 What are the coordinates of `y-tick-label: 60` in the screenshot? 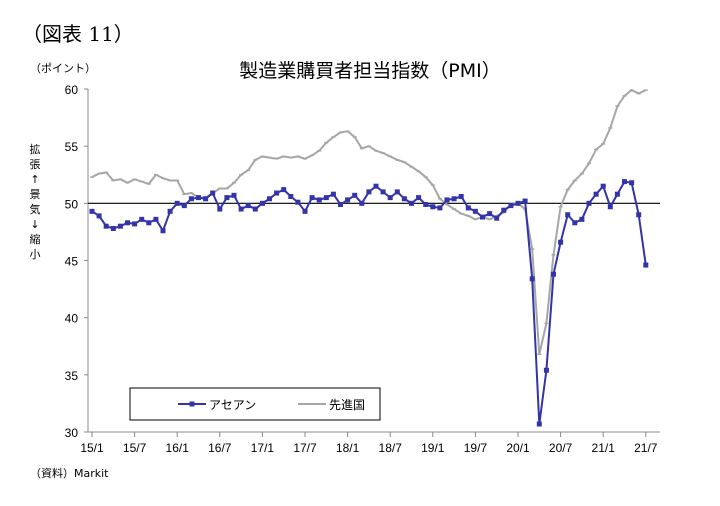 It's located at (72, 90).